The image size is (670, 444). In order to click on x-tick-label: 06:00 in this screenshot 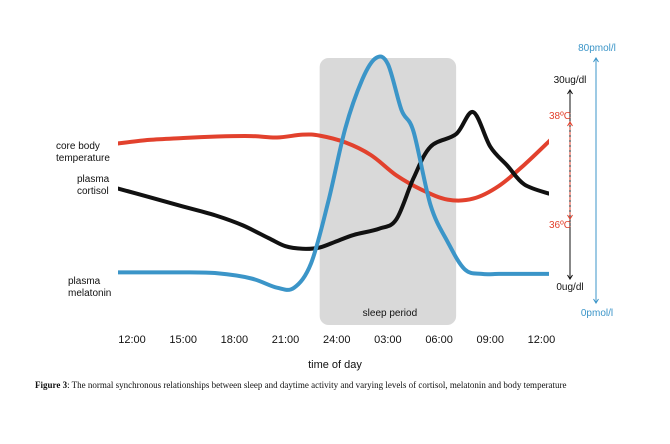, I will do `click(439, 340)`.